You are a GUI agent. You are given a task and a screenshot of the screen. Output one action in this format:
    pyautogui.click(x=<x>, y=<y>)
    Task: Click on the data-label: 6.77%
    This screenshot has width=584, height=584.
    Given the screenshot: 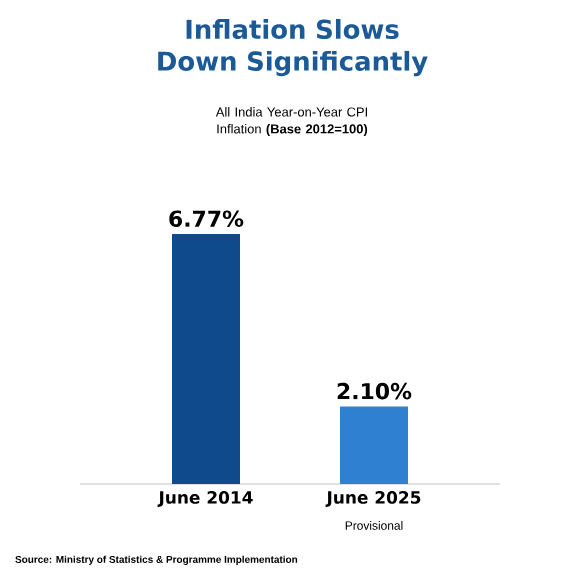 What is the action you would take?
    pyautogui.click(x=206, y=218)
    